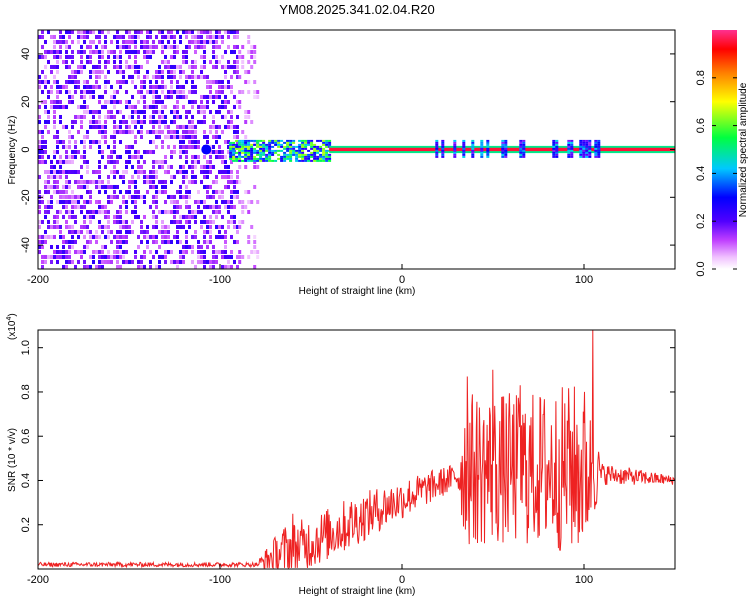 This screenshot has width=750, height=600. I want to click on colorbar-tick-label: 0.6, so click(701, 125).